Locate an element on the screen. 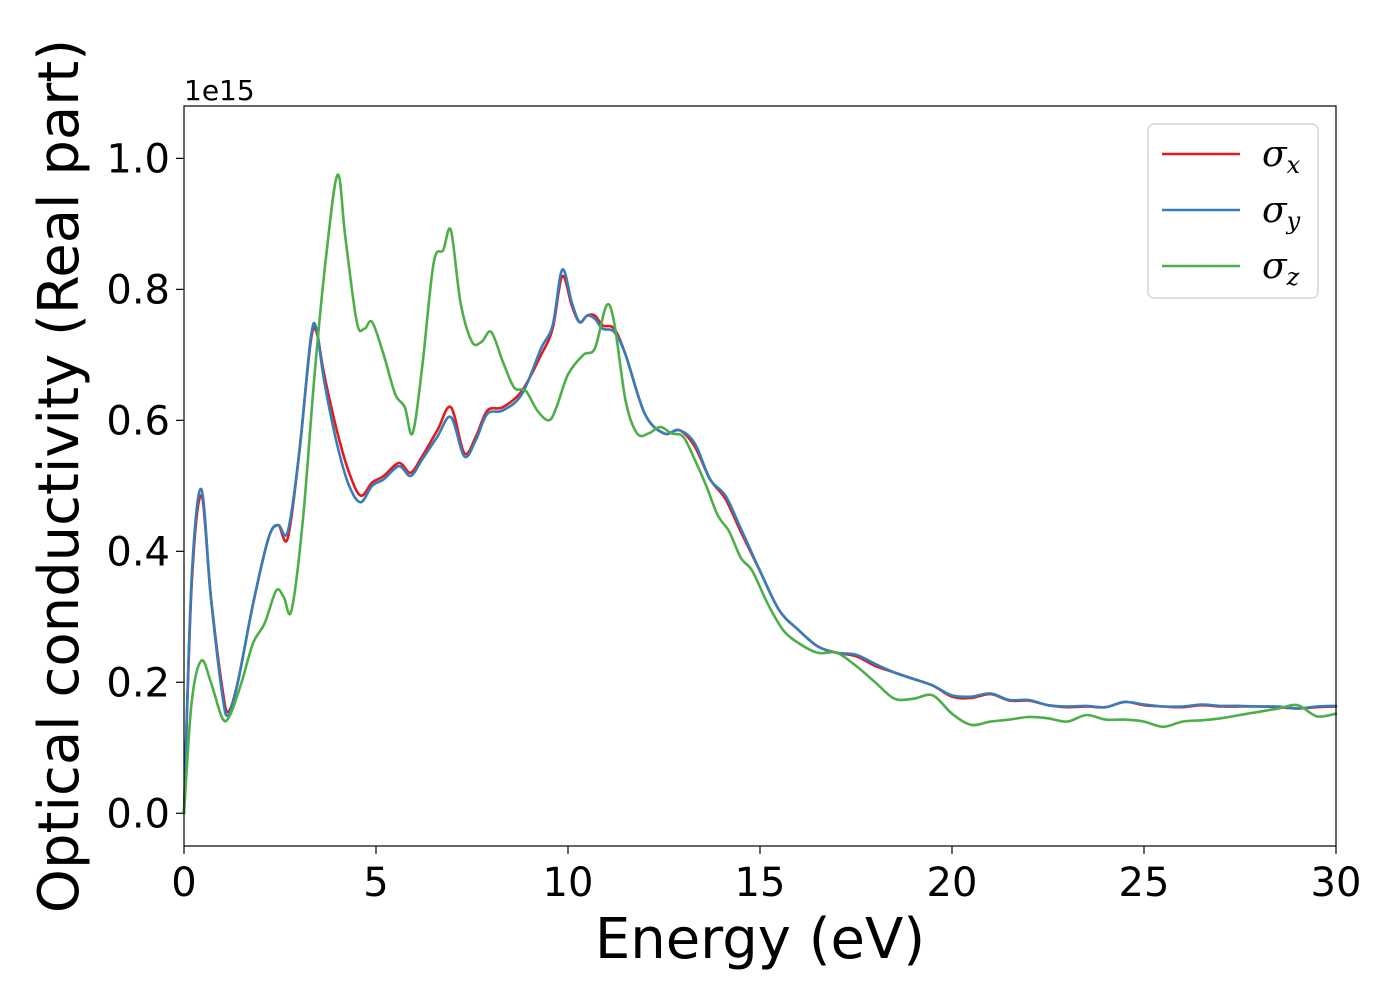 This screenshot has width=1400, height=1000. legend-label-y: σy is located at coordinates (1281, 212).